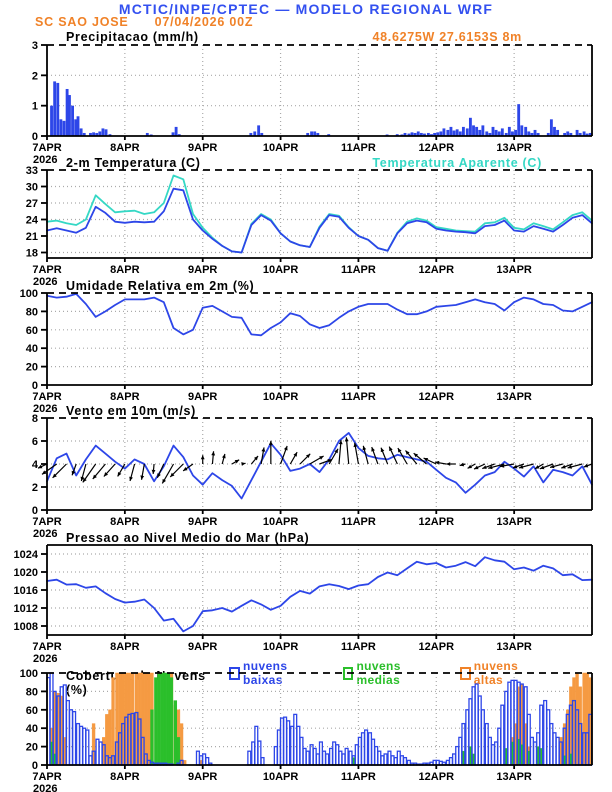 This screenshot has width=612, height=792. Describe the element at coordinates (26, 555) in the screenshot. I see `svg-text: 1024` at that location.